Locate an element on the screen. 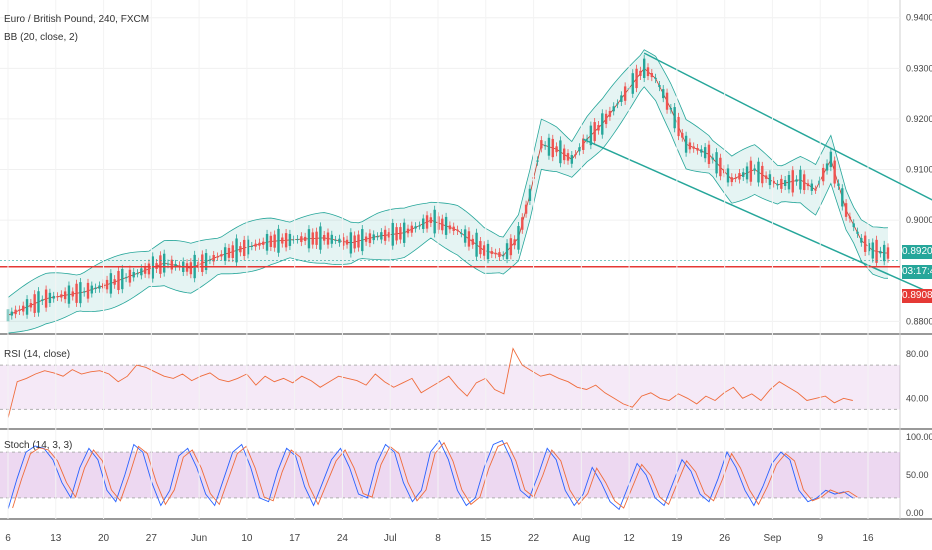 The image size is (932, 550). current-price-tag: 0.89207 is located at coordinates (917, 252).